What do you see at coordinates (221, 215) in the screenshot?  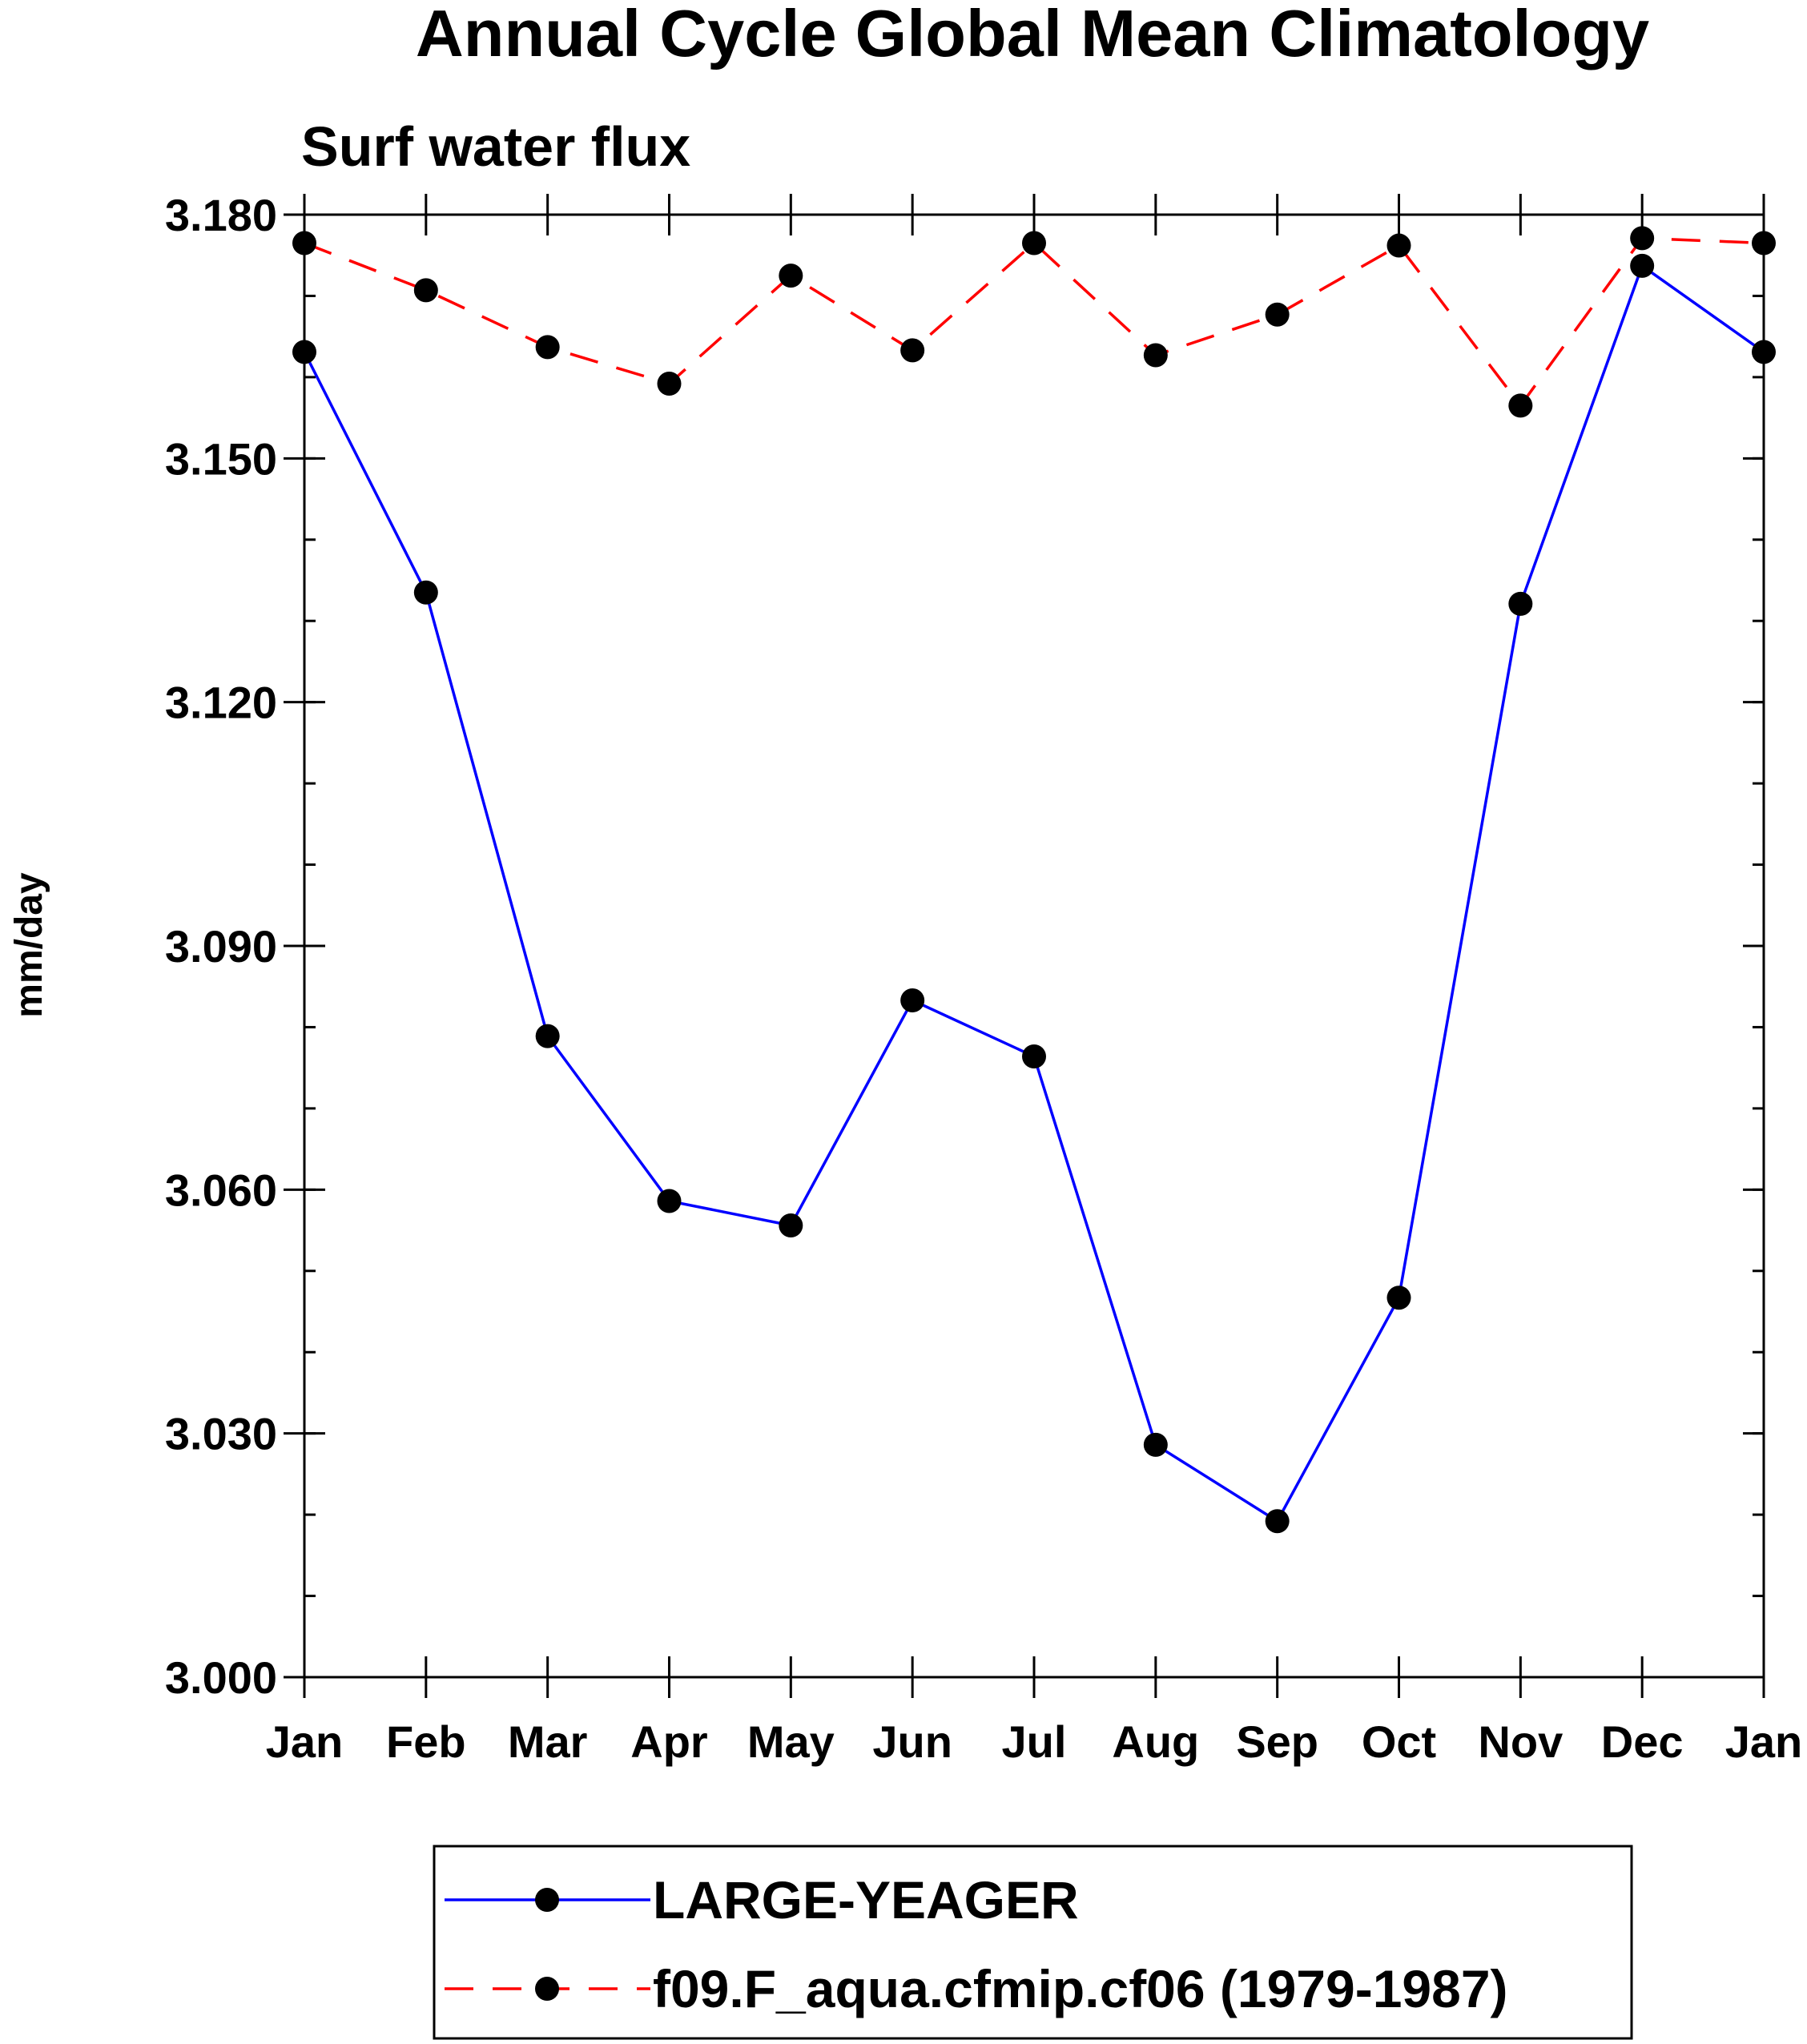 I see `y-tick-label: 3.180` at bounding box center [221, 215].